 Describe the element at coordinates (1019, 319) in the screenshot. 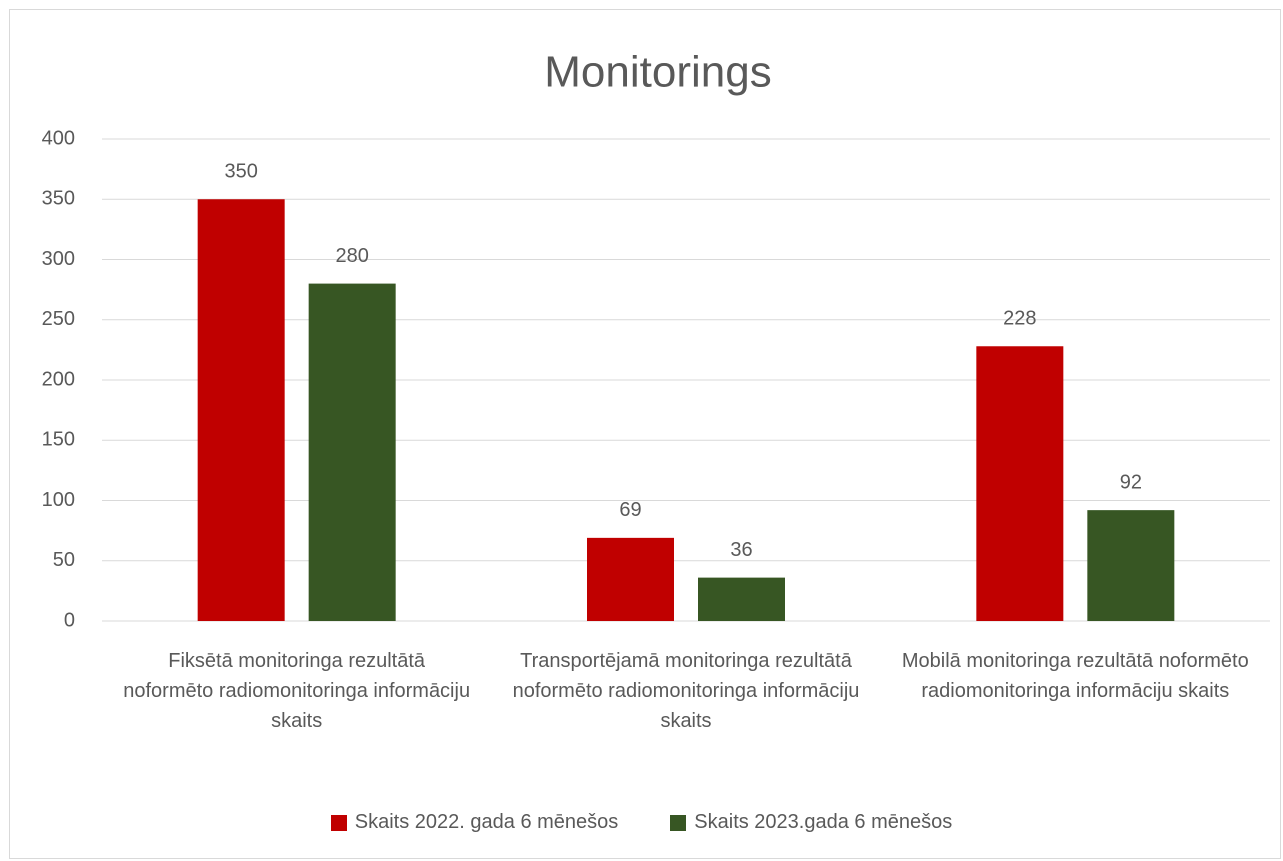

I see `data-label: 228` at that location.